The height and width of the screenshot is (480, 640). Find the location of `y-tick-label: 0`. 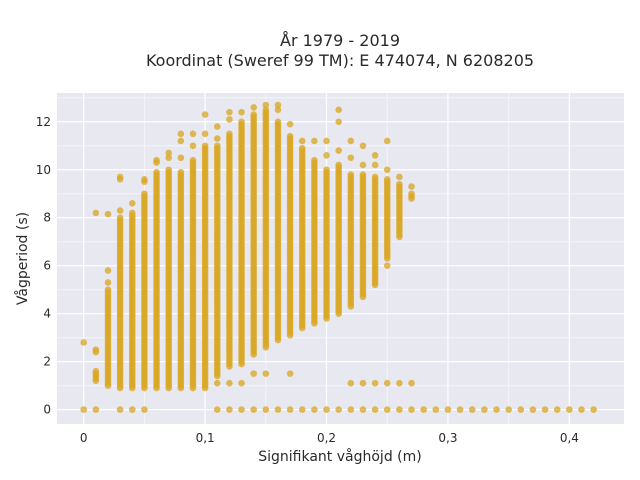

y-tick-label: 0 is located at coordinates (47, 410).